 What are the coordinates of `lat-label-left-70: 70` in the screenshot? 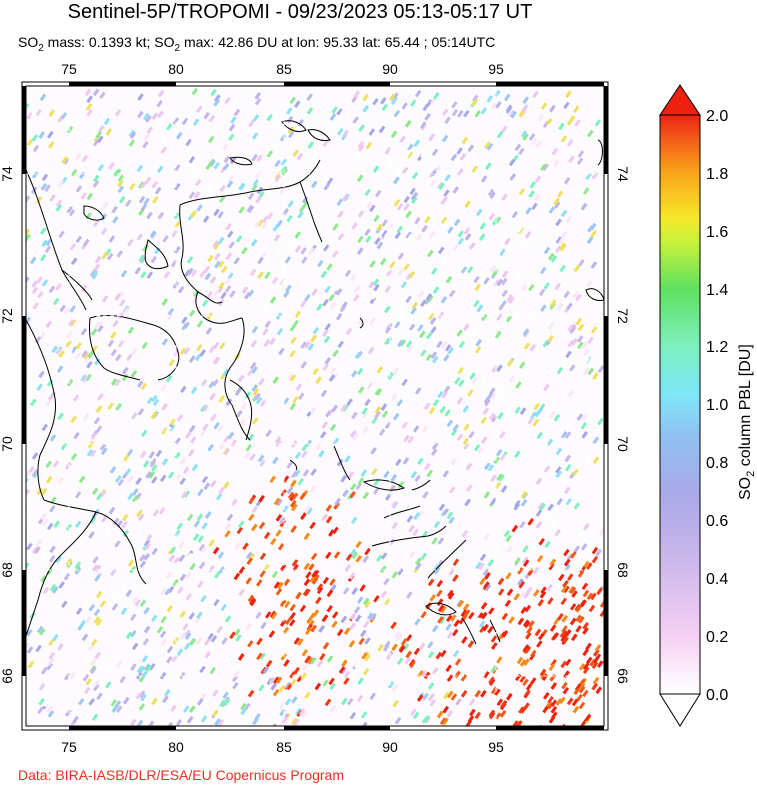 It's located at (7, 444).